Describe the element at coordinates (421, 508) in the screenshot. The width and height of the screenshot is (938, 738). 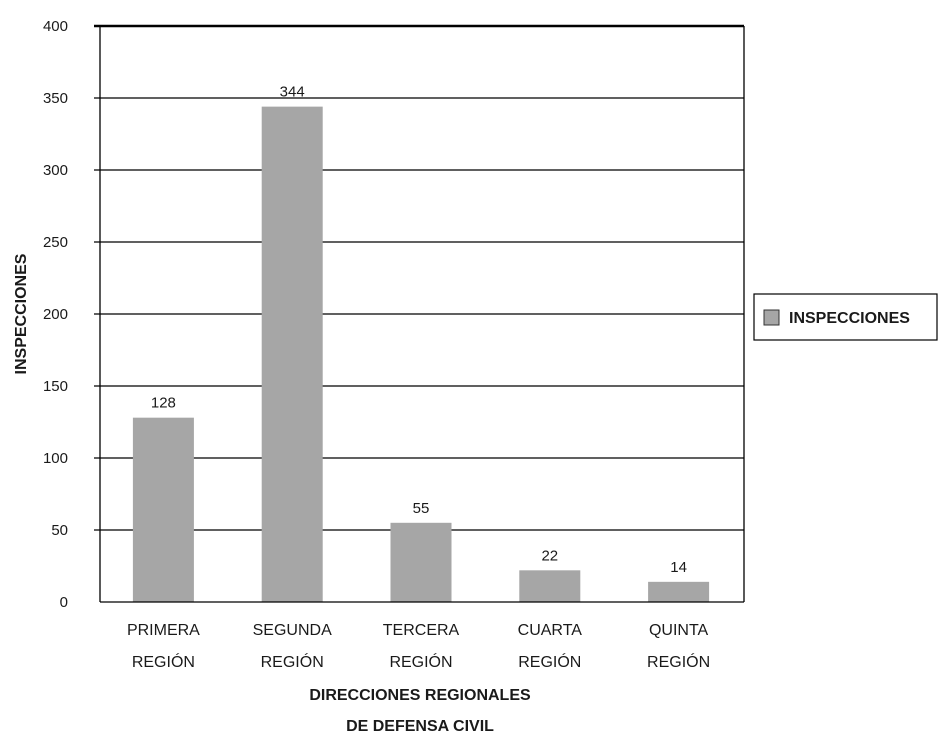
I see `data-label: 55` at that location.